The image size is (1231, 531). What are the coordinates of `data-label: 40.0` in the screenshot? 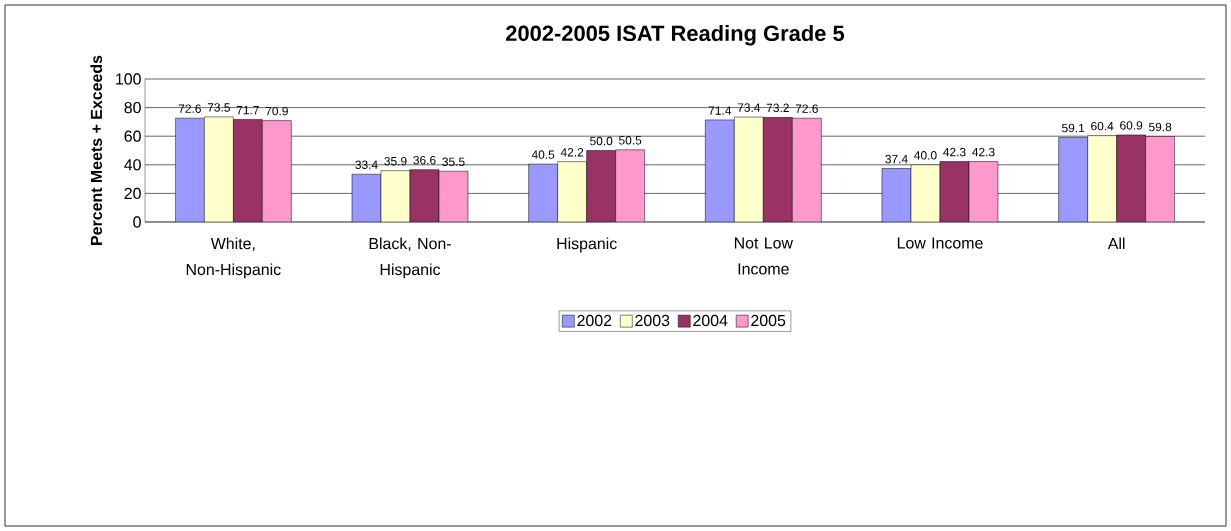 It's located at (925, 155).